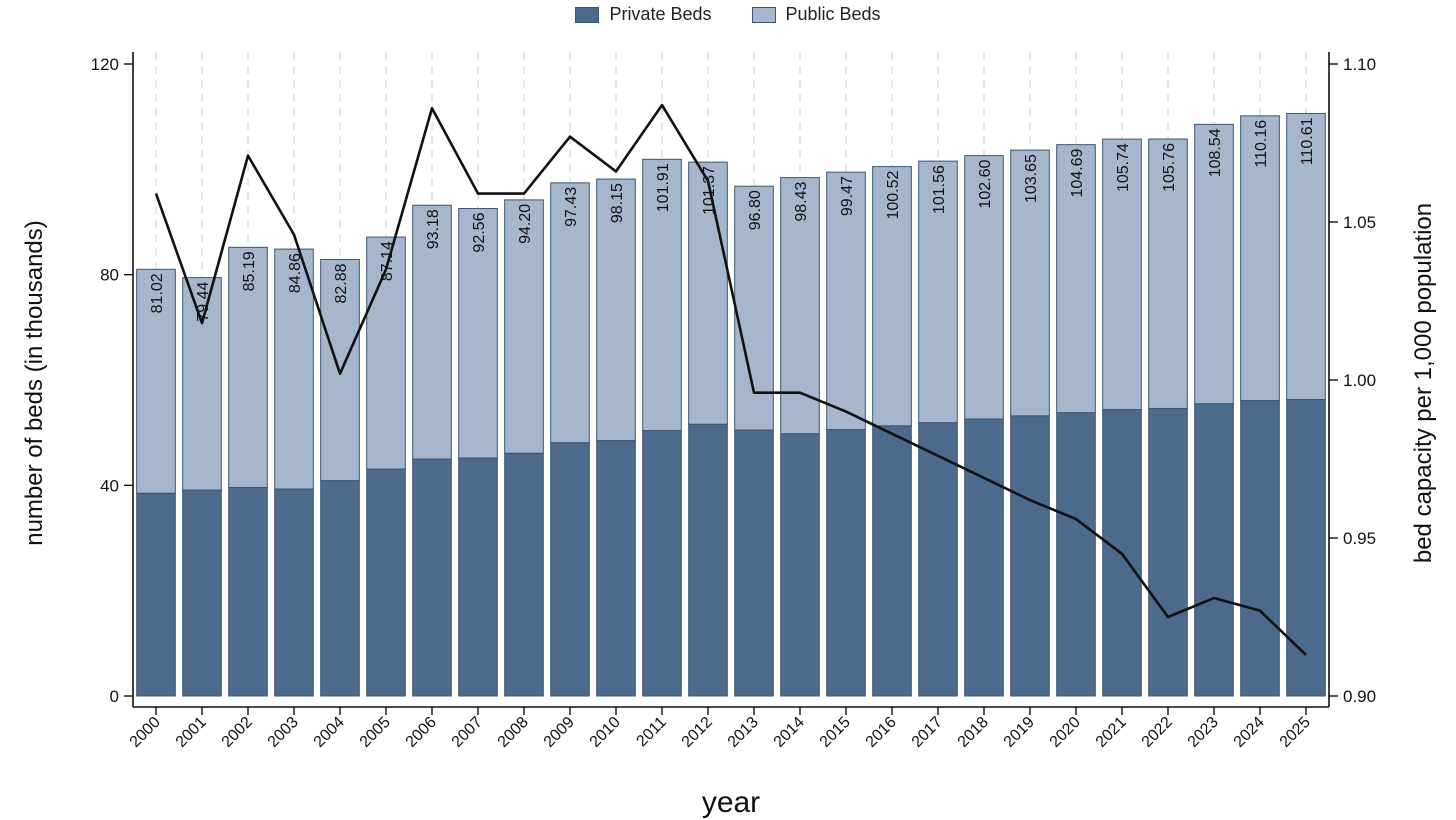 This screenshot has width=1456, height=820. Describe the element at coordinates (1214, 264) in the screenshot. I see `bar-public-2023` at that location.